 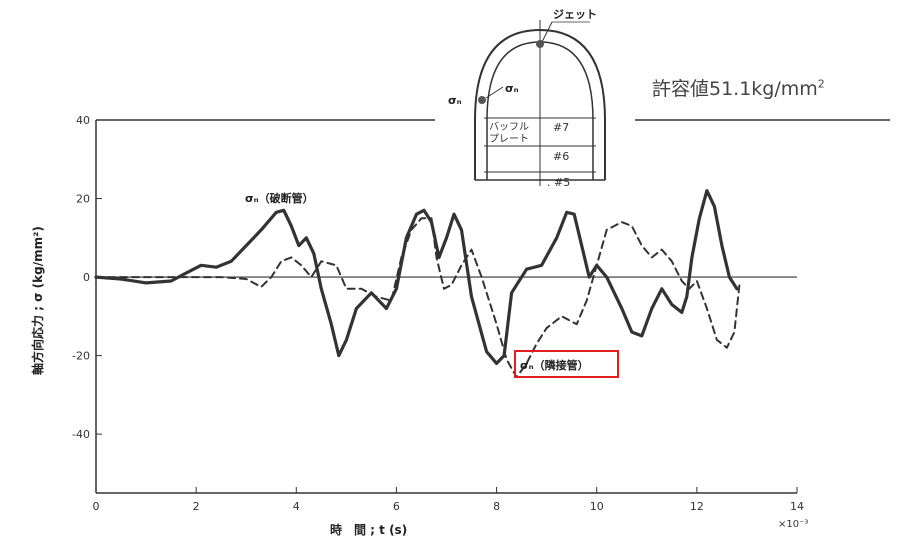 What do you see at coordinates (86, 277) in the screenshot?
I see `y-tick-label: 0` at bounding box center [86, 277].